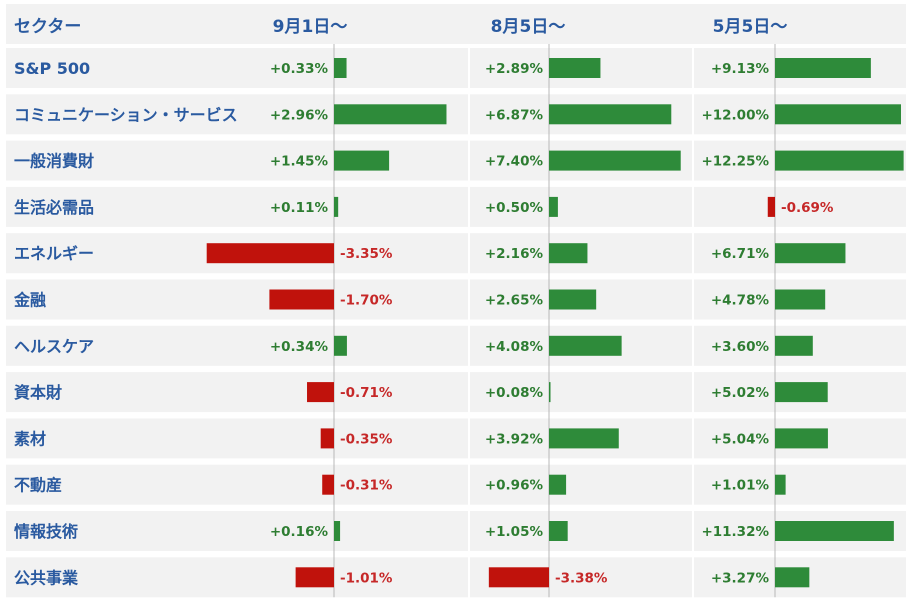 The width and height of the screenshot is (908, 599). What do you see at coordinates (514, 393) in the screenshot?
I see `data-label: +0.08%` at bounding box center [514, 393].